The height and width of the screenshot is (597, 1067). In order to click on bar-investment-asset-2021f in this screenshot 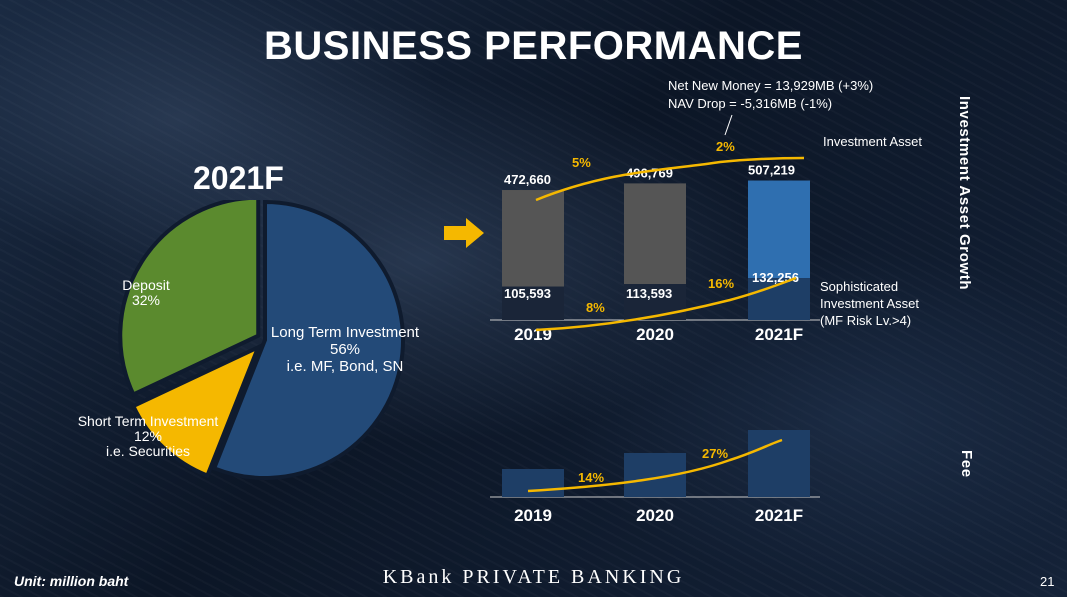, I will do `click(779, 229)`.